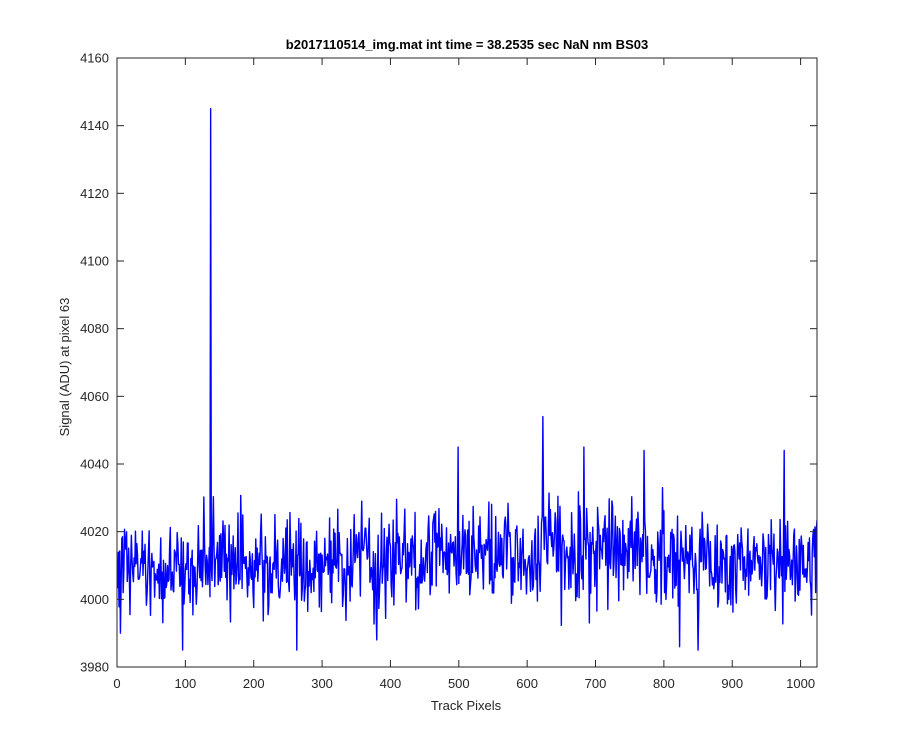 The height and width of the screenshot is (750, 900). I want to click on y-axis-label: Signal (ADU) at pixel 63, so click(64, 367).